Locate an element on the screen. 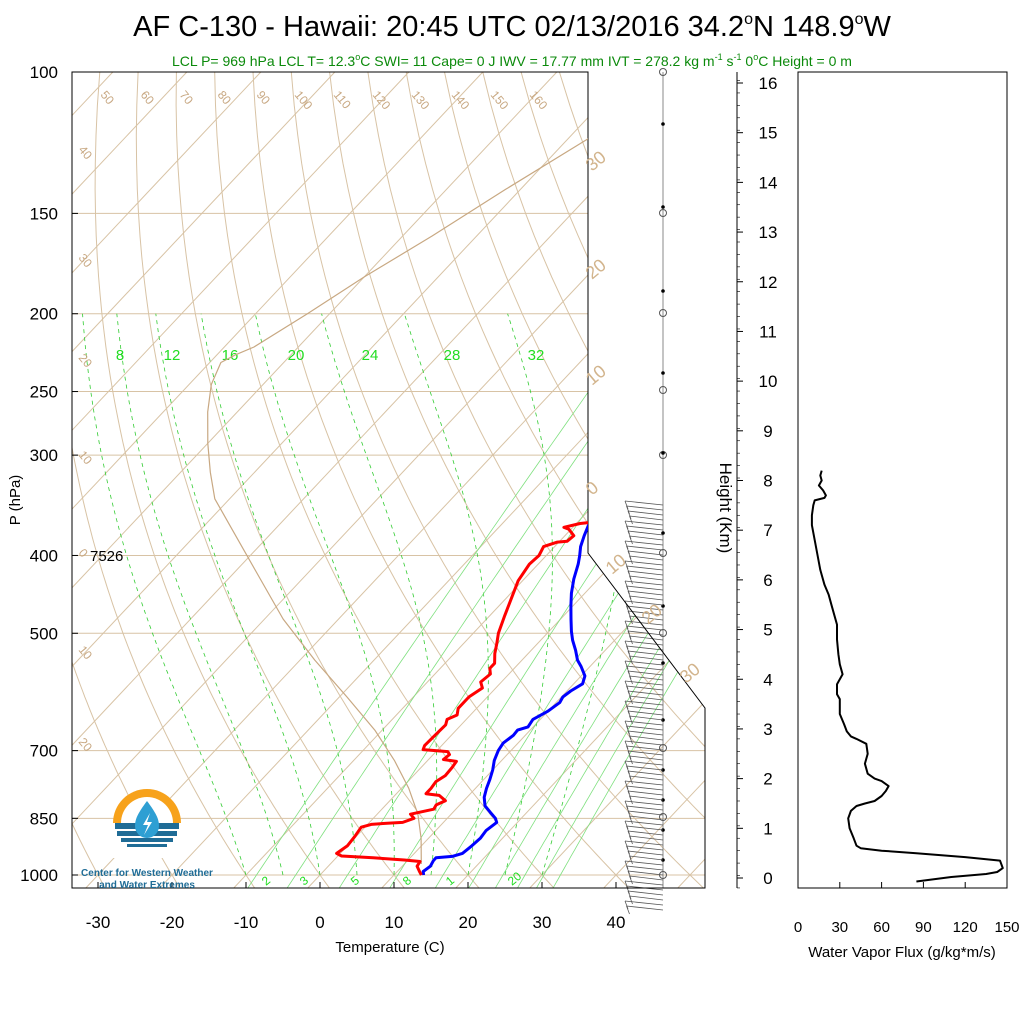 Image resolution: width=1024 pixels, height=1024 pixels. iwv: IWV = 17.77 mm is located at coordinates (551, 61).